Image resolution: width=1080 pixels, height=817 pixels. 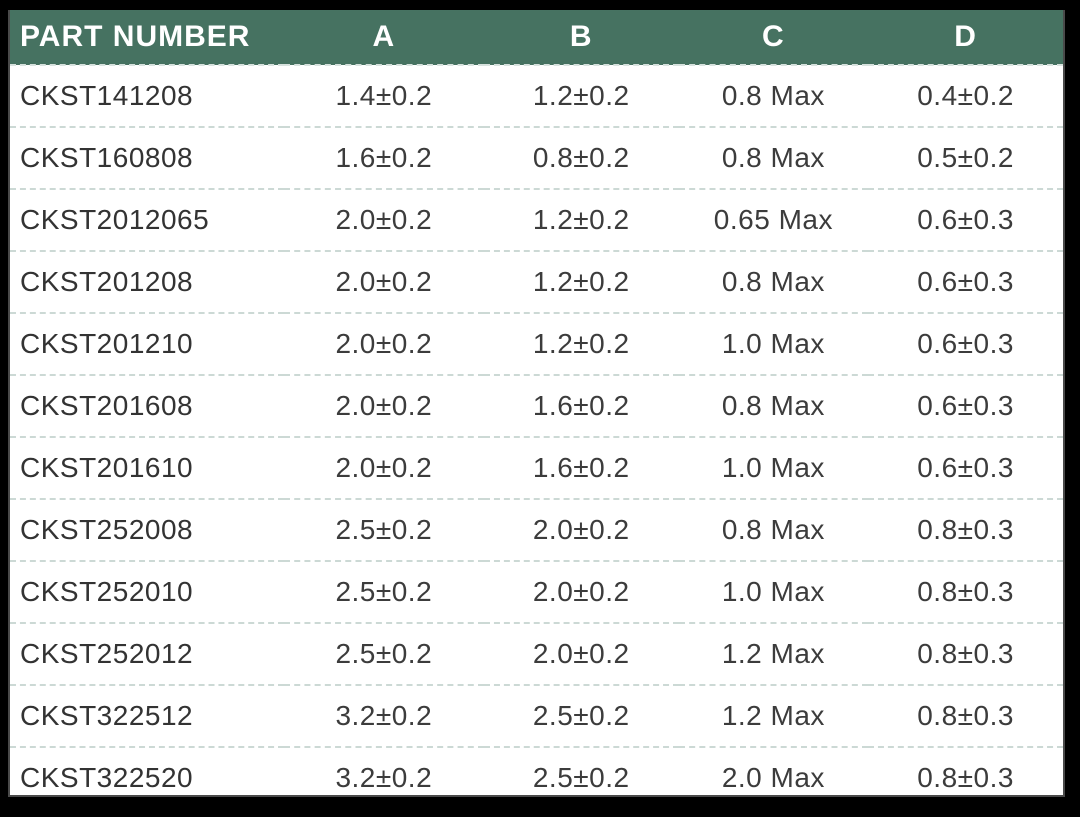 What do you see at coordinates (147, 777) in the screenshot?
I see `part-number-cell: CKST322520` at bounding box center [147, 777].